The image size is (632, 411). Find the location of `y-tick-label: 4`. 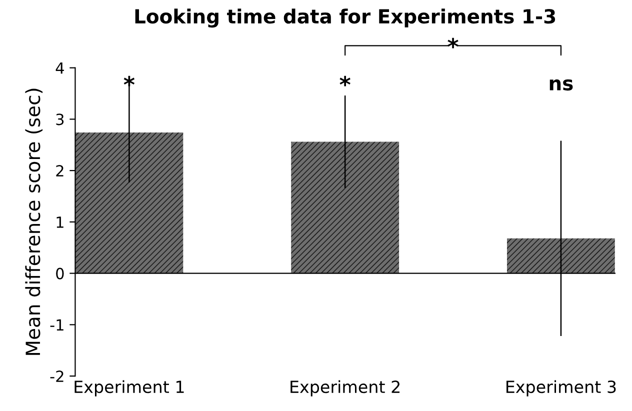

y-tick-label: 4 is located at coordinates (60, 68).